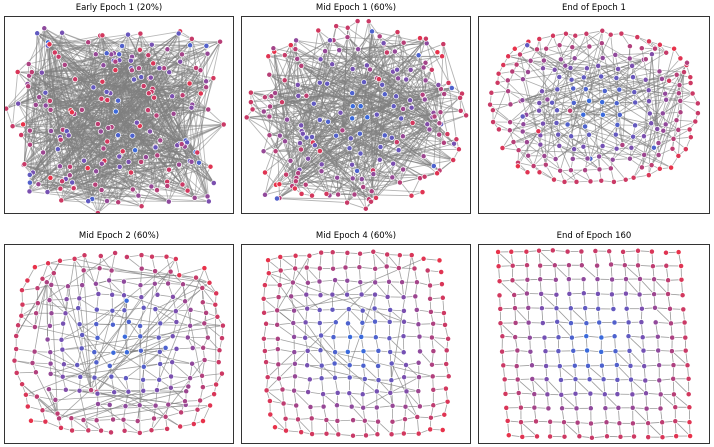  What do you see at coordinates (356, 344) in the screenshot?
I see `graph-frame` at bounding box center [356, 344].